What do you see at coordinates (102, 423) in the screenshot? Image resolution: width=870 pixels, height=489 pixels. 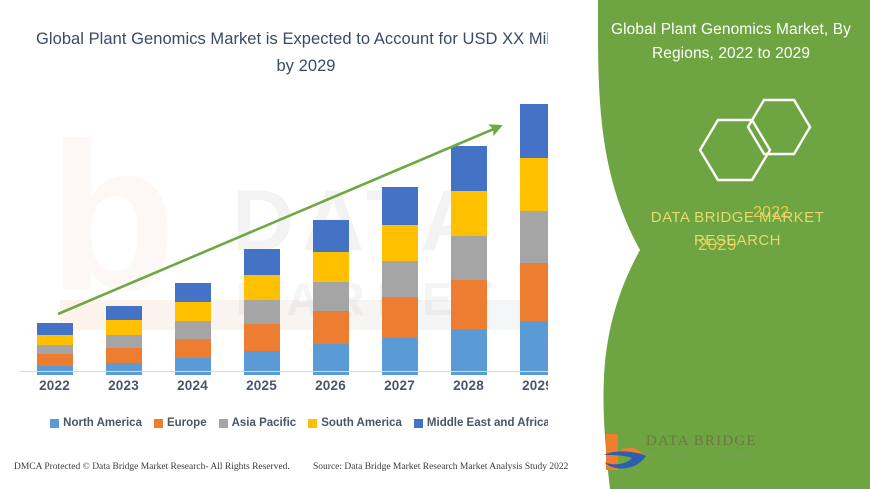 I see `legend-label: North America` at bounding box center [102, 423].